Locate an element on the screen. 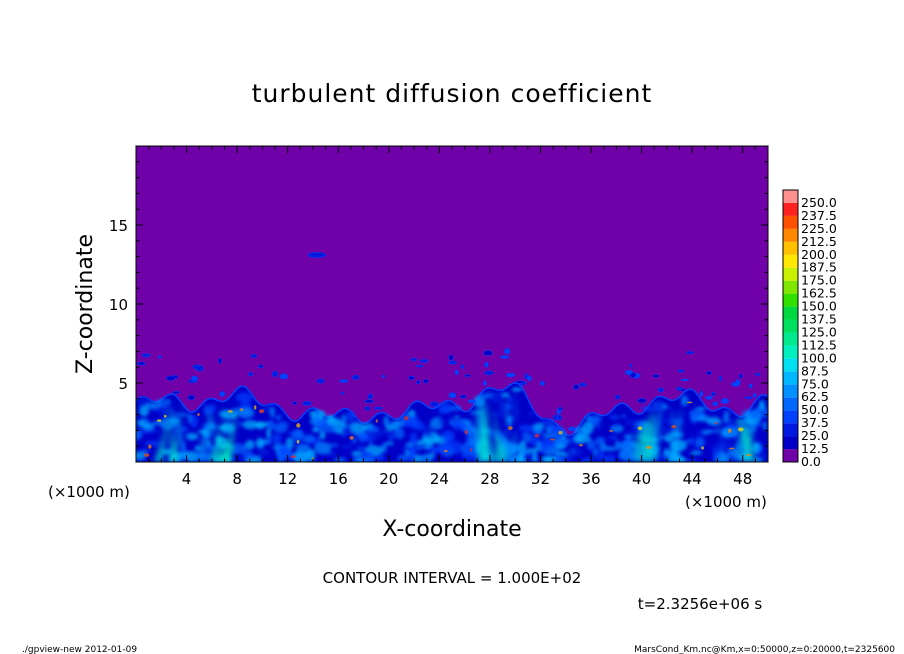 The height and width of the screenshot is (654, 904). colorbar-label: 250.0 is located at coordinates (819, 202).